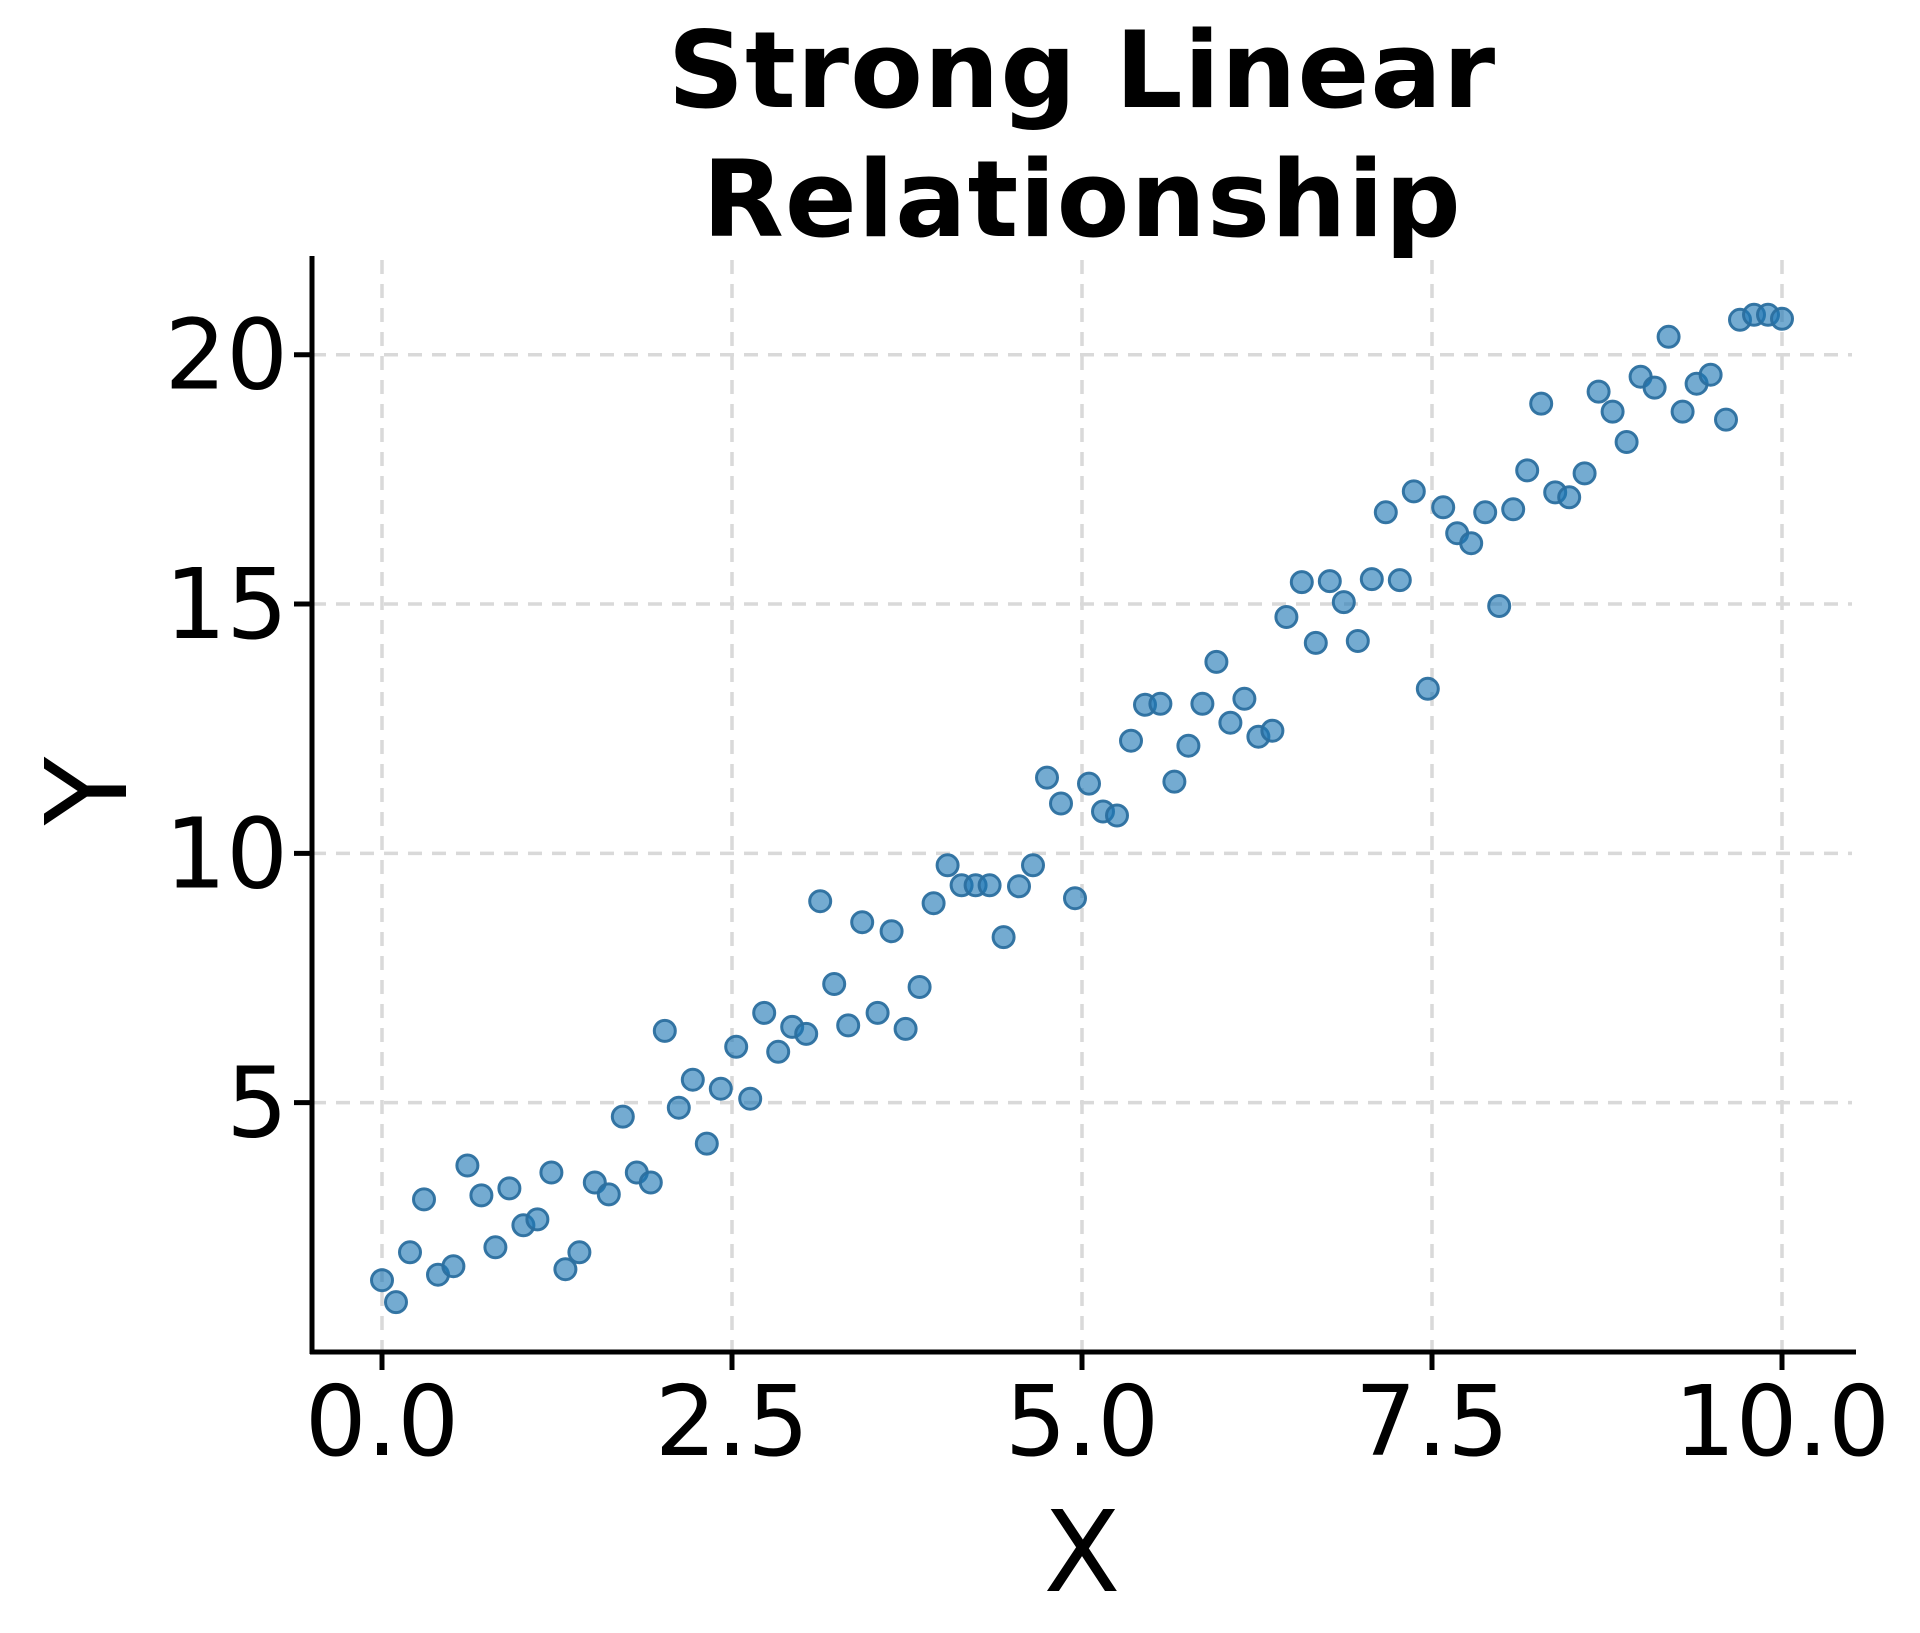 The width and height of the screenshot is (1920, 1633). Describe the element at coordinates (257, 1103) in the screenshot. I see `y-tick-label: 5` at that location.